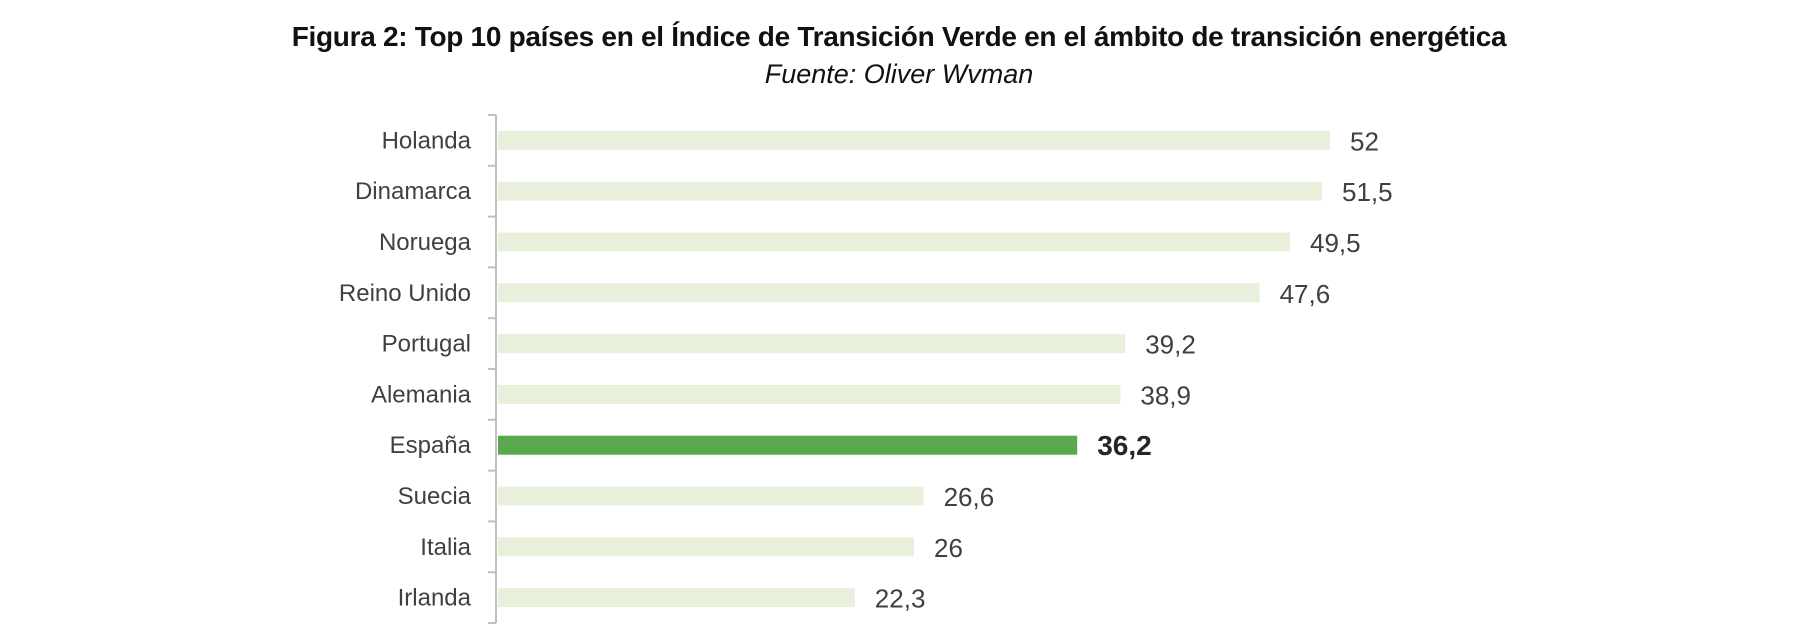 The image size is (1798, 632). What do you see at coordinates (711, 496) in the screenshot?
I see `bar-suecia` at bounding box center [711, 496].